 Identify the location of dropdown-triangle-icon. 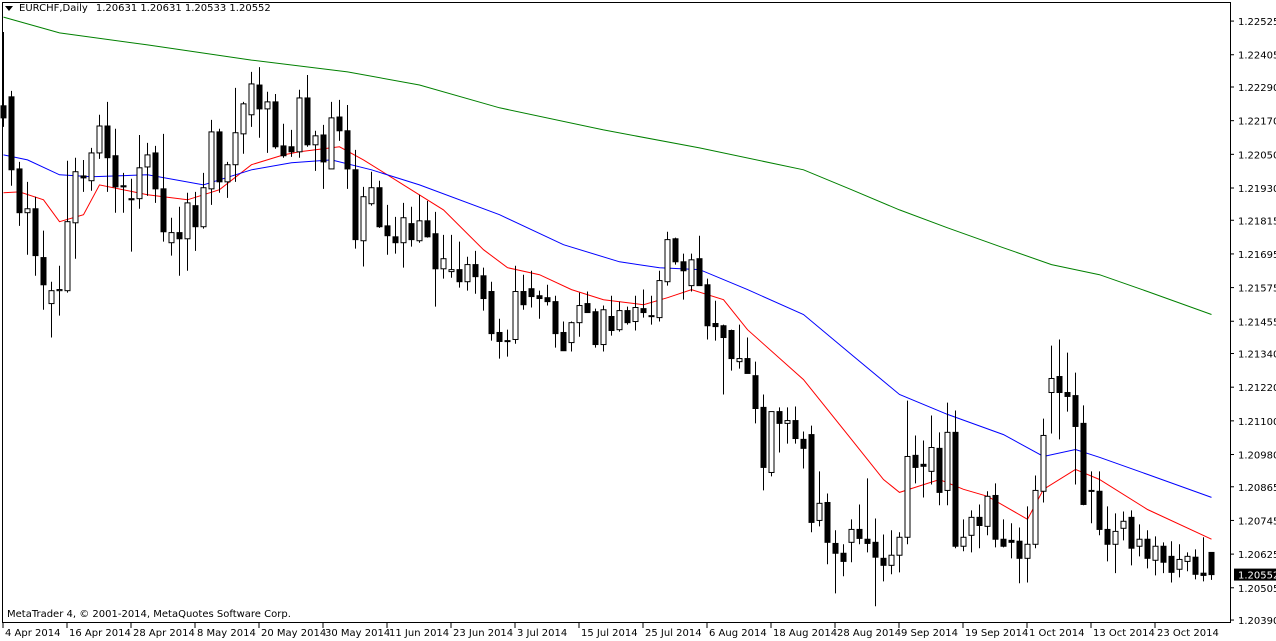
(9, 8).